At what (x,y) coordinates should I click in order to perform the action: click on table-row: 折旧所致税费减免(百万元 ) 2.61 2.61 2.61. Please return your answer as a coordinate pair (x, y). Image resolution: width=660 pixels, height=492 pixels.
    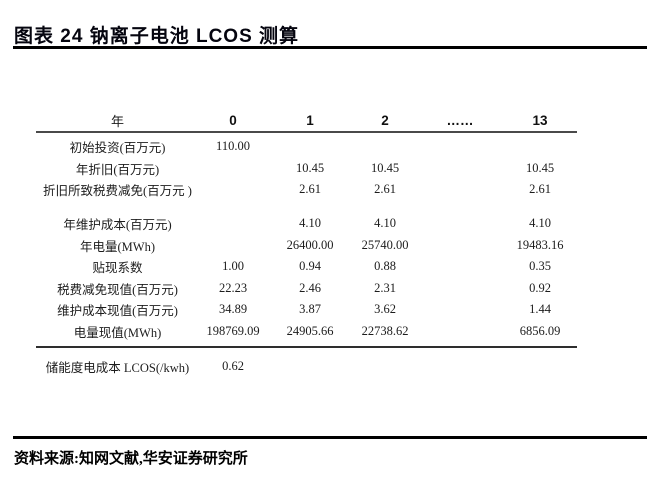
    Looking at the image, I should click on (306, 190).